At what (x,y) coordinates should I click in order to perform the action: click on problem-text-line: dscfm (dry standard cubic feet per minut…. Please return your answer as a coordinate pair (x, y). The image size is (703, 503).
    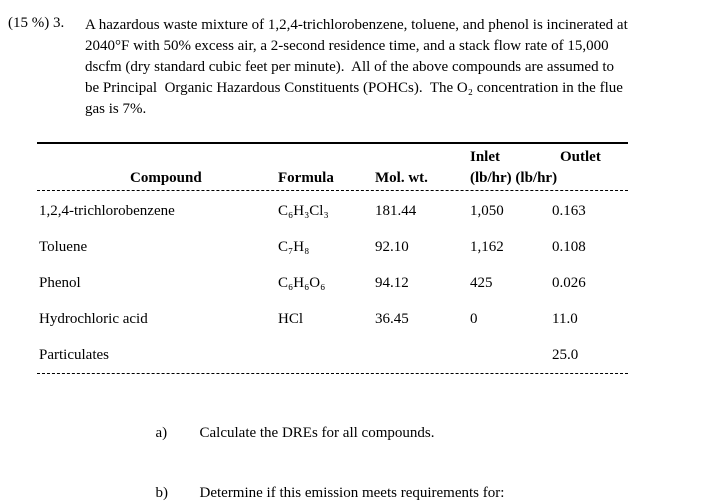
    Looking at the image, I should click on (350, 67).